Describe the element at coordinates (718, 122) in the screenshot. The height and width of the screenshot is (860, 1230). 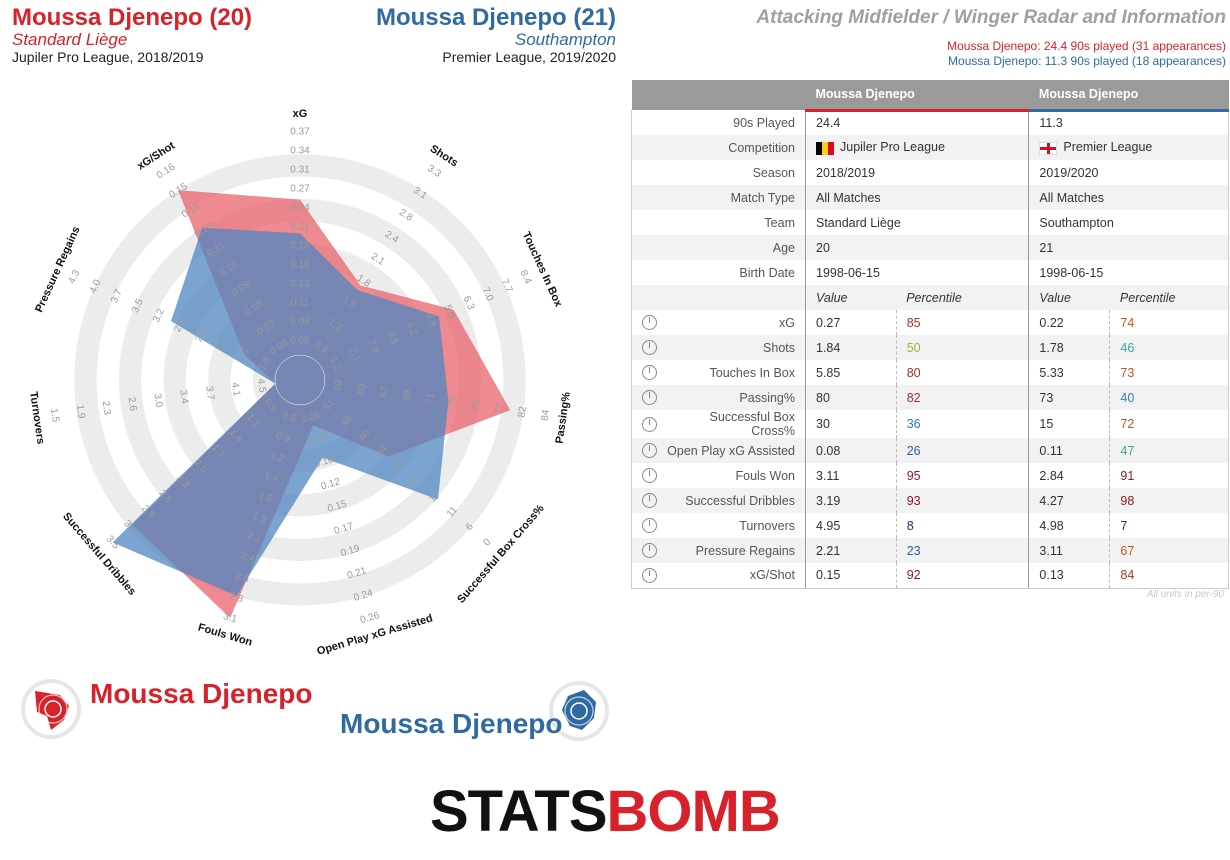
I see `row-label: 90s Played` at that location.